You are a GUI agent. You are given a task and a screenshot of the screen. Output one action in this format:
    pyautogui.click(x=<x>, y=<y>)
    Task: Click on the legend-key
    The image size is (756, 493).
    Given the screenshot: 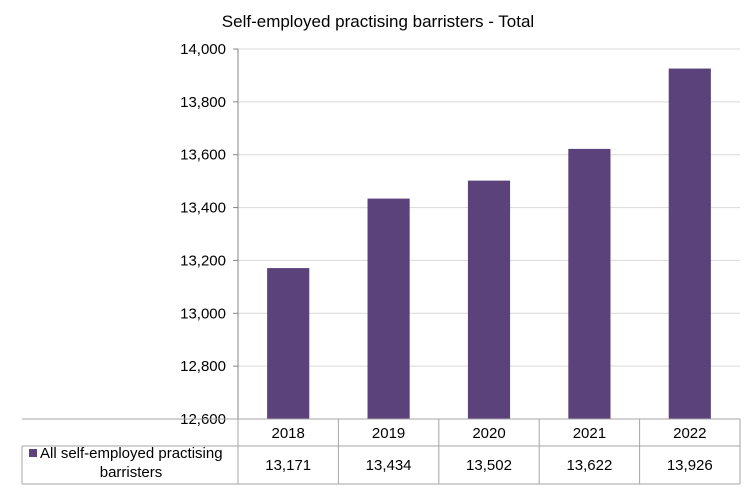 What is the action you would take?
    pyautogui.click(x=33, y=453)
    